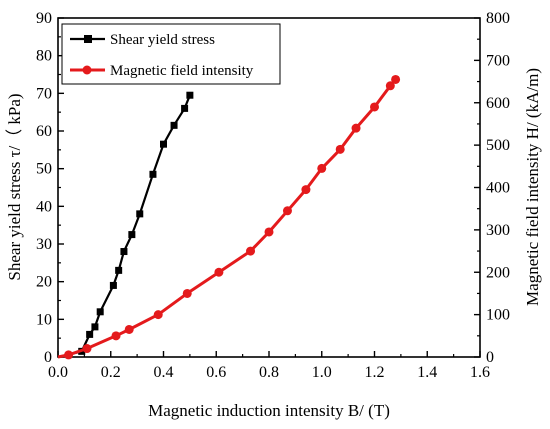 The image size is (550, 429). What do you see at coordinates (88, 39) in the screenshot?
I see `legend-marker-shear` at bounding box center [88, 39].